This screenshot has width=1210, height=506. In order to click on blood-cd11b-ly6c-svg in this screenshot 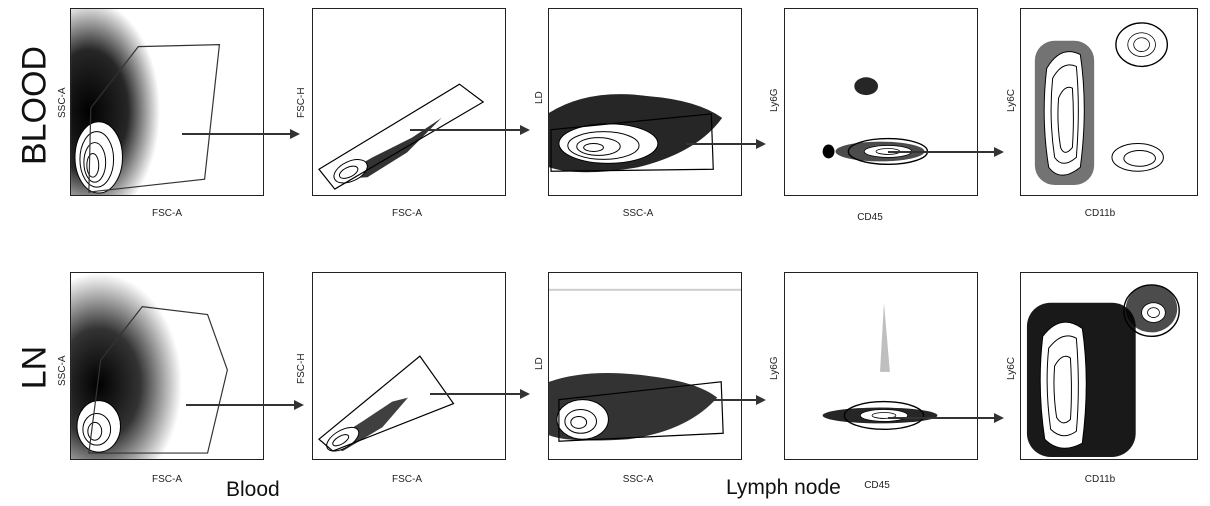, I will do `click(1101, 104)`.